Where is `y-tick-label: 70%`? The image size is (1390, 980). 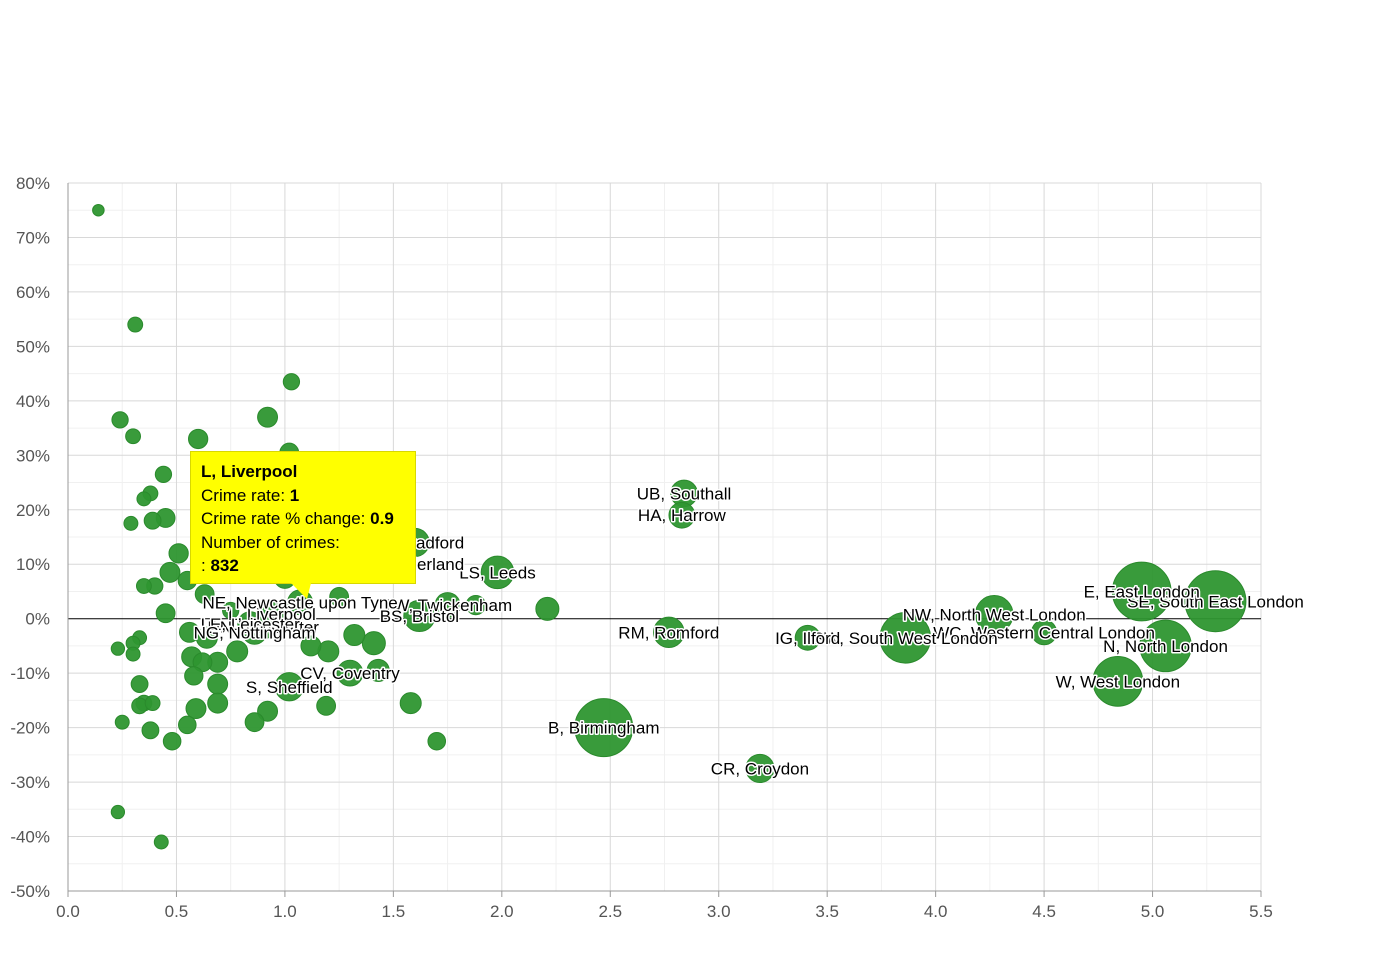 y-tick-label: 70% is located at coordinates (33, 237).